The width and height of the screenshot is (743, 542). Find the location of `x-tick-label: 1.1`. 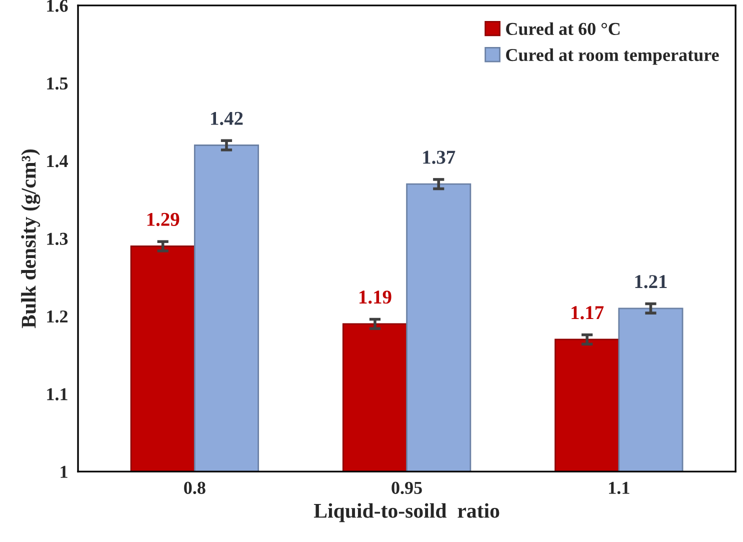

x-tick-label: 1.1 is located at coordinates (619, 488).